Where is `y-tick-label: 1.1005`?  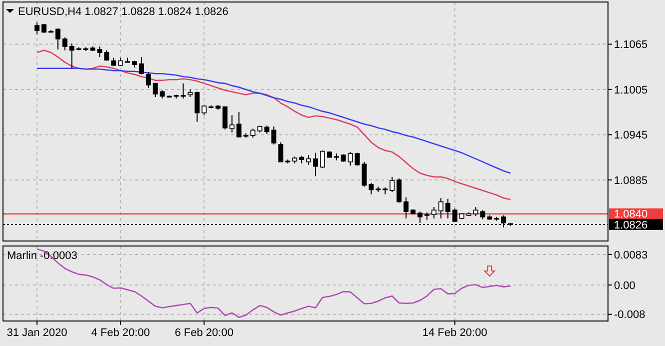
y-tick-label: 1.1005 is located at coordinates (631, 90).